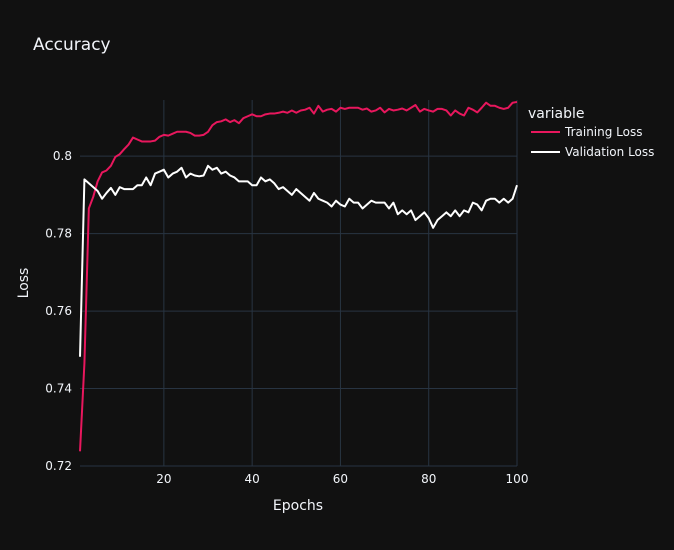 The width and height of the screenshot is (674, 550). I want to click on legend: variable Training Loss Validation Loss, so click(591, 132).